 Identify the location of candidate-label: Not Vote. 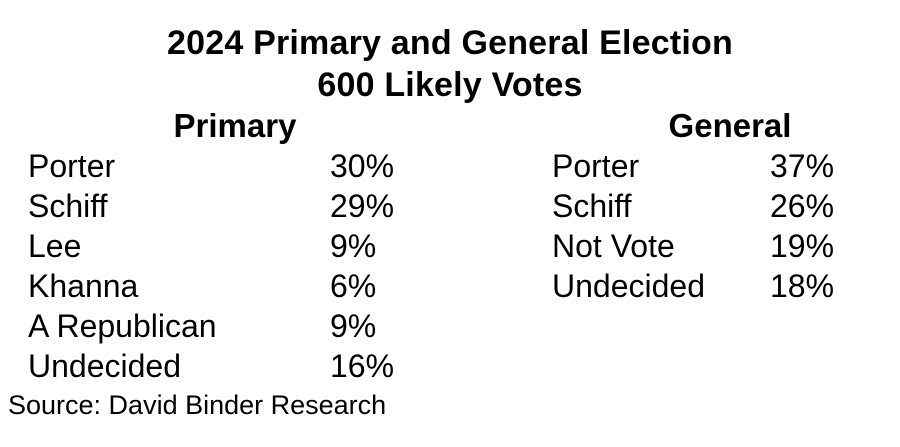
(613, 246).